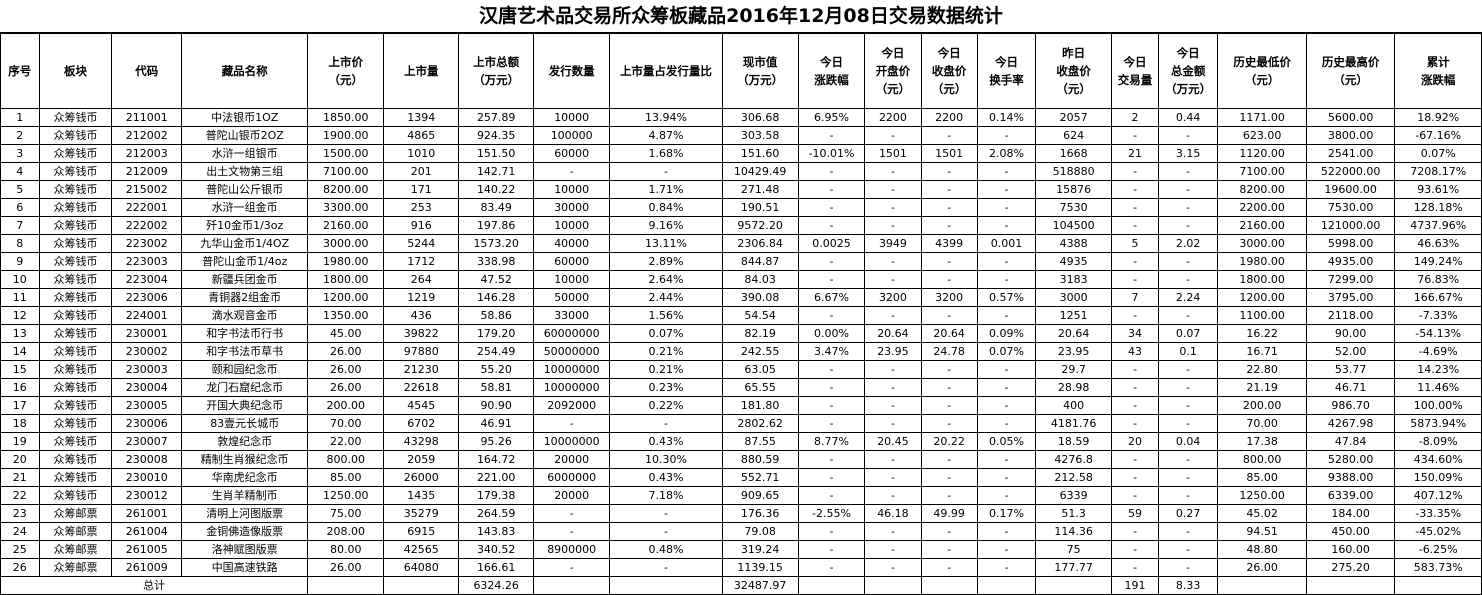 This screenshot has height=595, width=1482. Describe the element at coordinates (20, 495) in the screenshot. I see `table-cell: 22` at that location.